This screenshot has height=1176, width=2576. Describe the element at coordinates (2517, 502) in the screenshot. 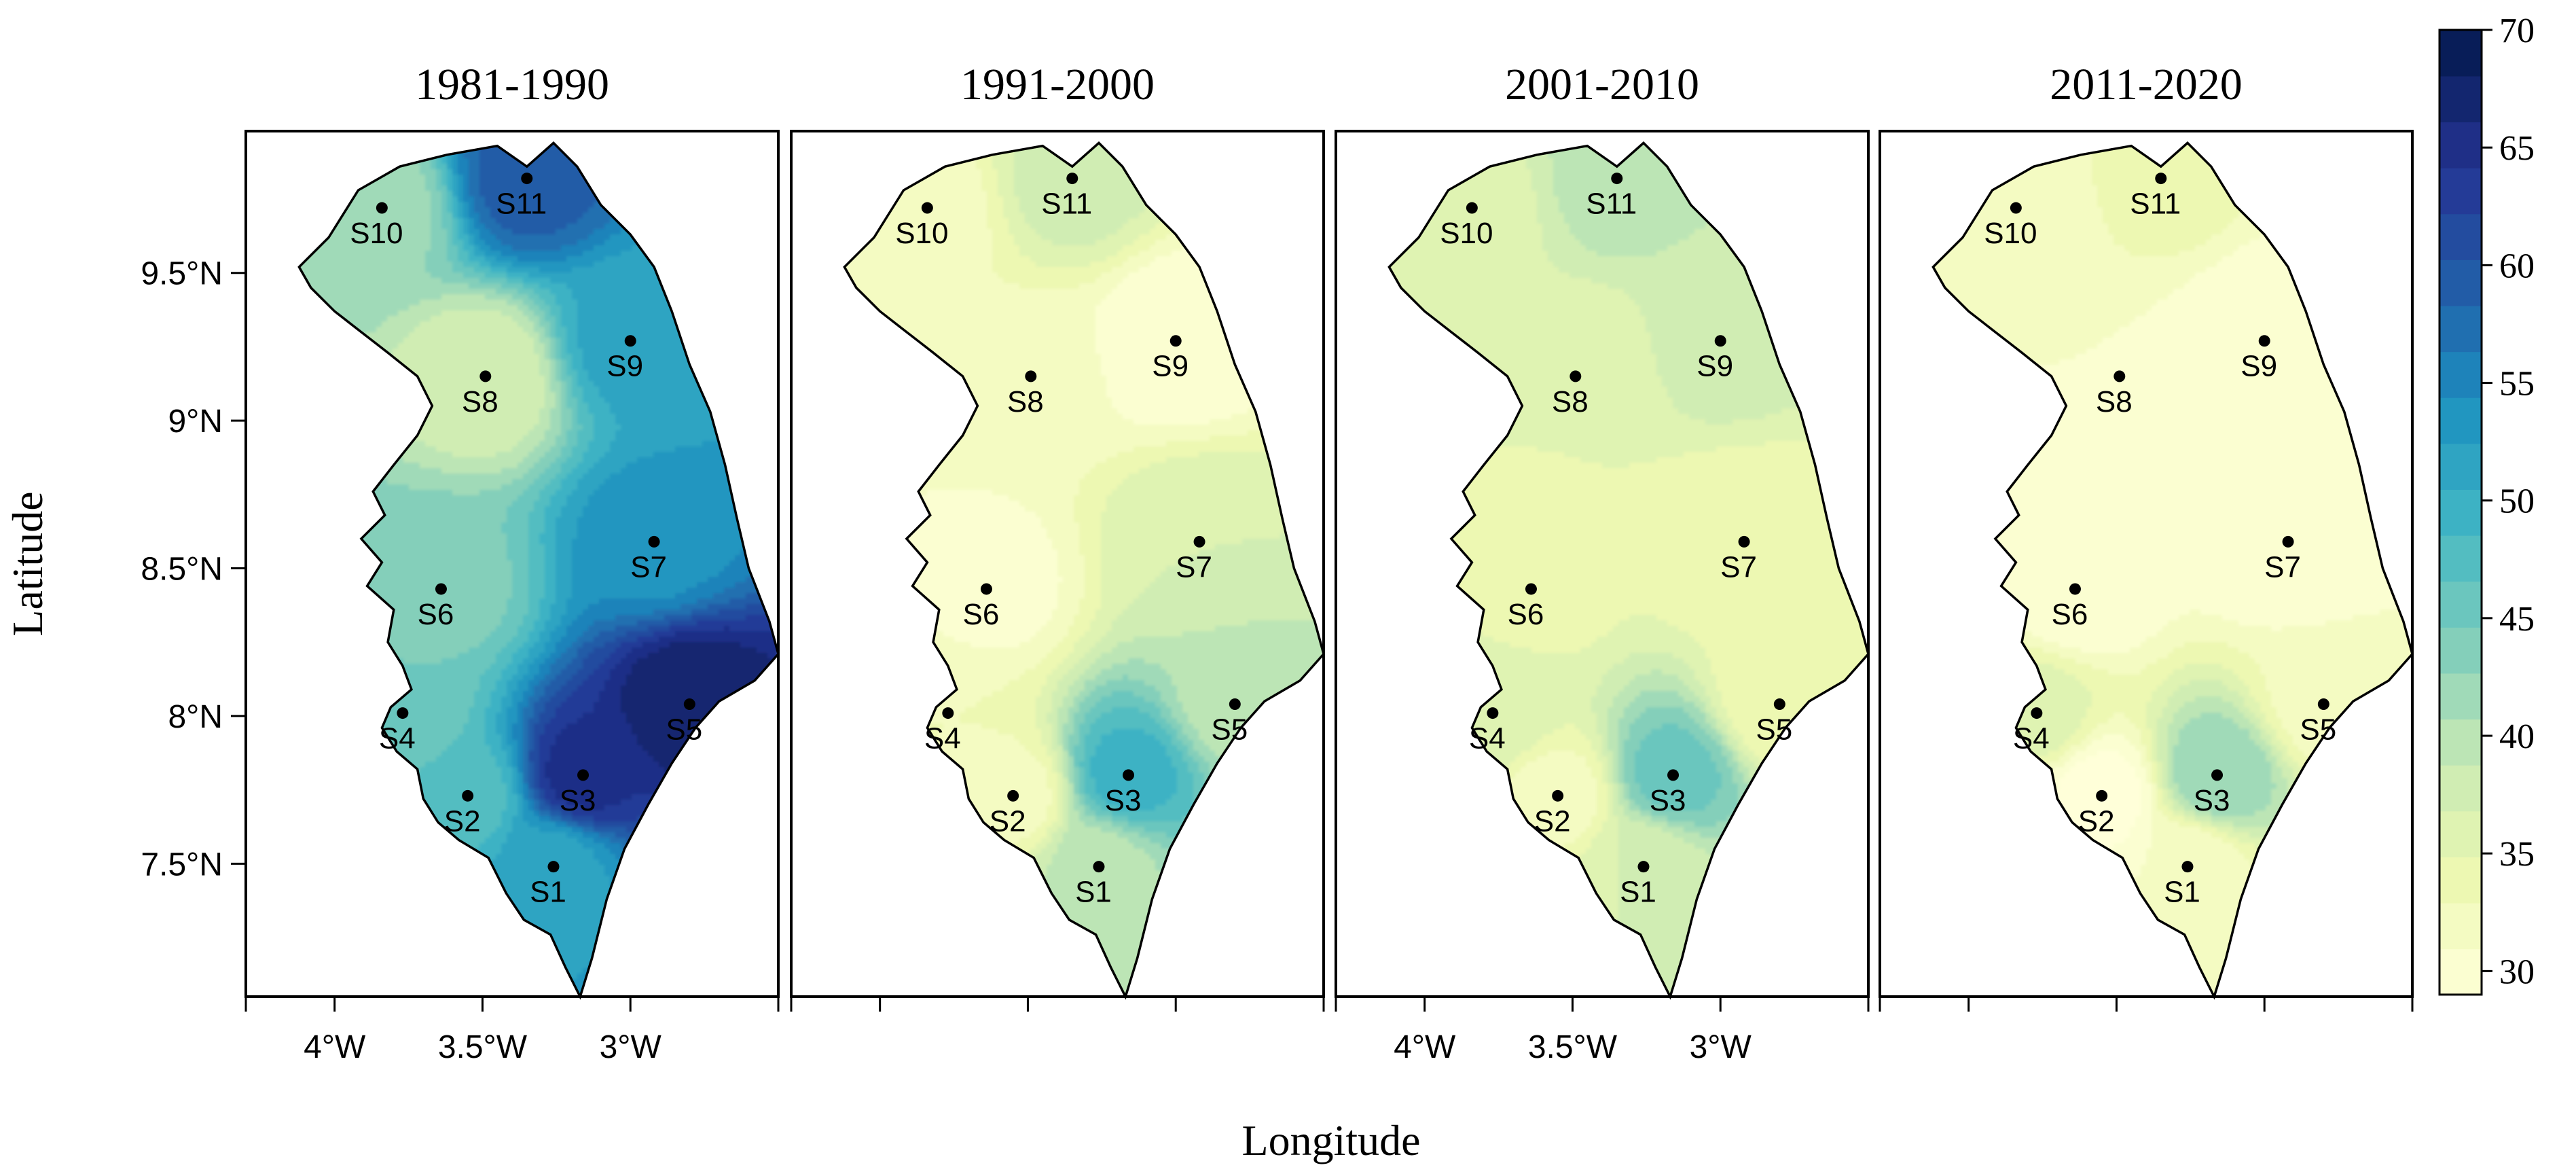

I see `colorbar-tick-label: 50` at that location.